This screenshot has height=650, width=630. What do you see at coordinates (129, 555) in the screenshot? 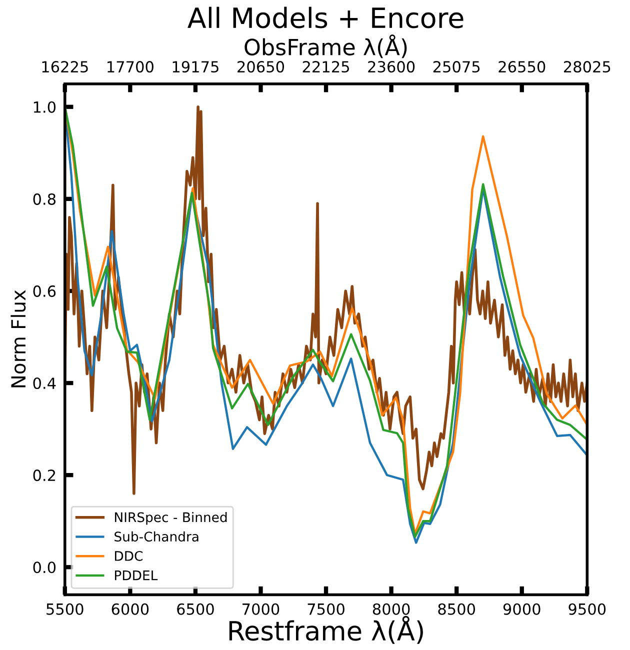
I see `legend-label: DDC` at bounding box center [129, 555].